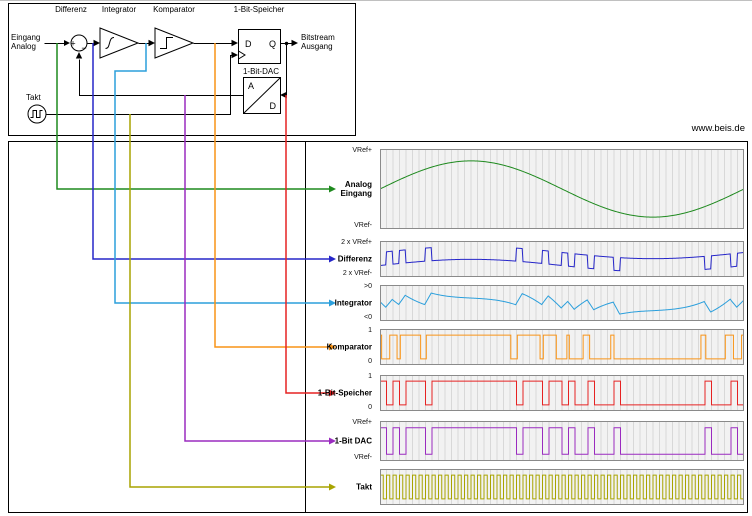  I want to click on probe-wire-komparator, so click(271, 195).